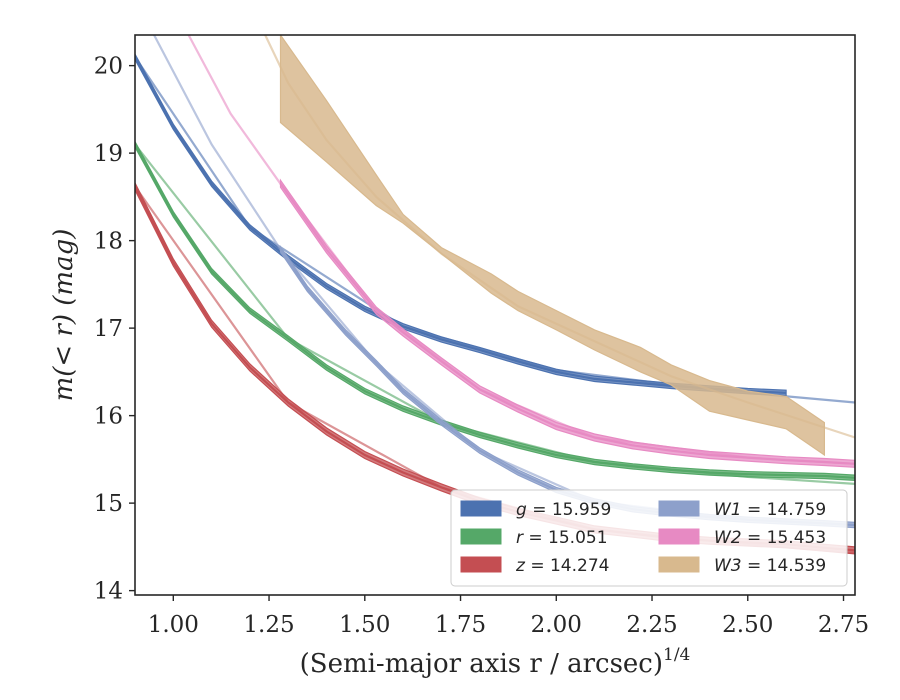  I want to click on x-axis-title: (Semi-major axis r / arcsec)1/4, so click(495, 662).